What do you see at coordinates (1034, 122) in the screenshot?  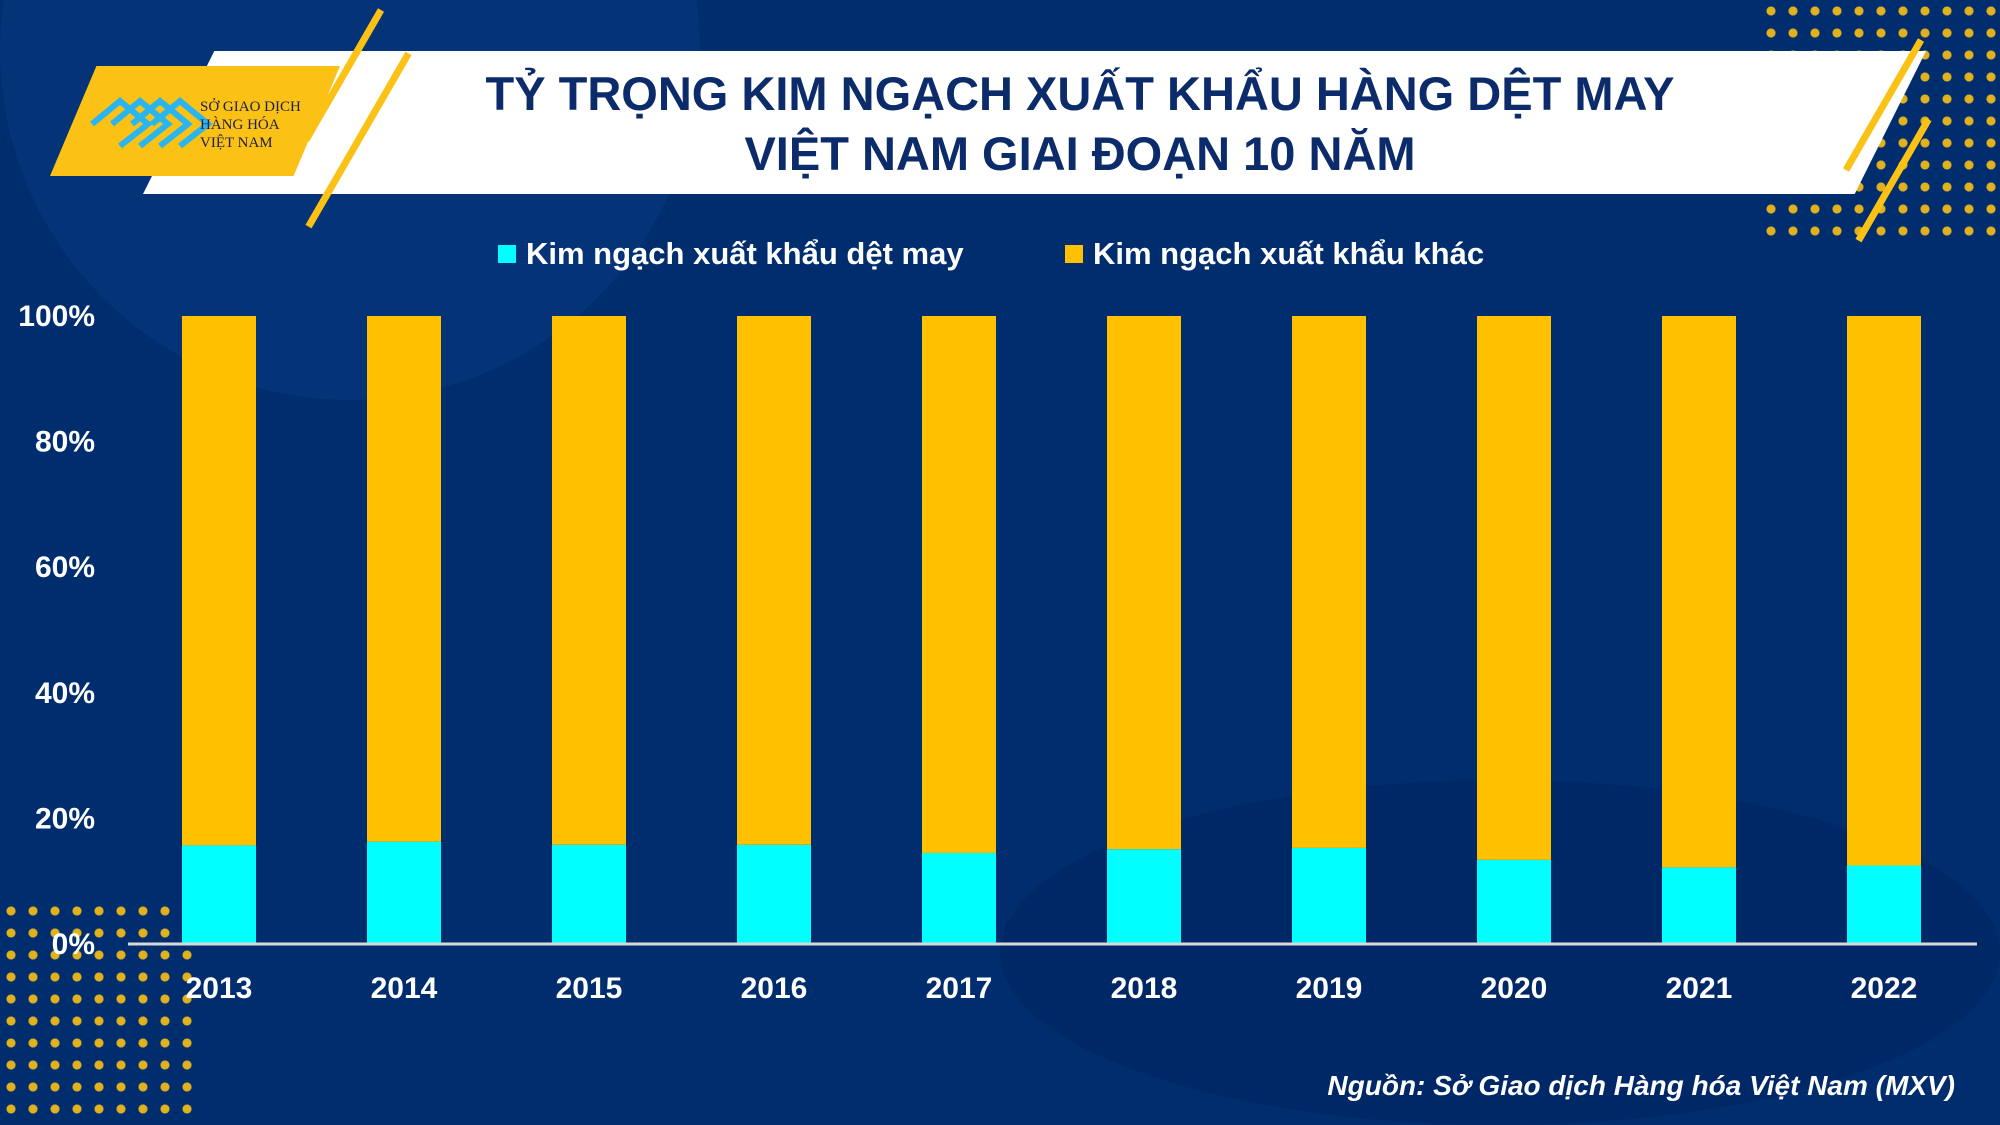 I see `title-banner` at bounding box center [1034, 122].